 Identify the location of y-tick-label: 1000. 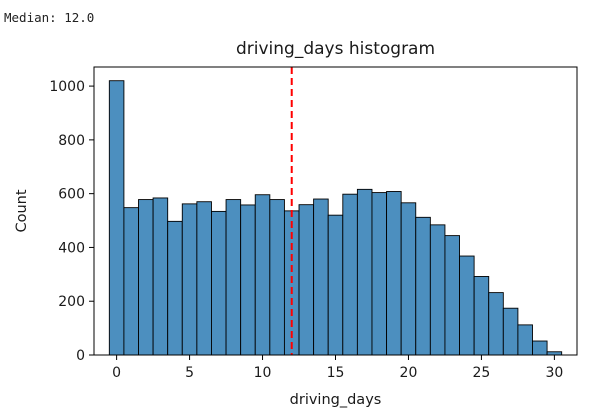
(67, 87).